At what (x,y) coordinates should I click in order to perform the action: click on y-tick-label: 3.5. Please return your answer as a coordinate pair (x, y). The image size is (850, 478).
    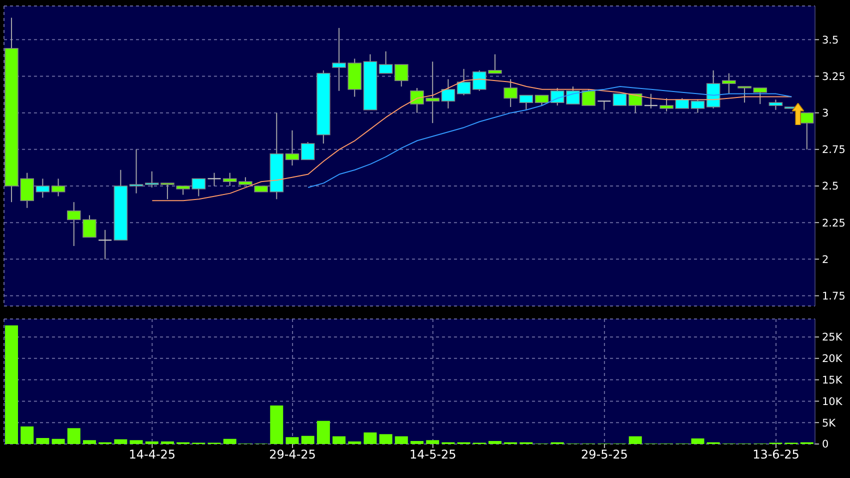
    Looking at the image, I should click on (830, 40).